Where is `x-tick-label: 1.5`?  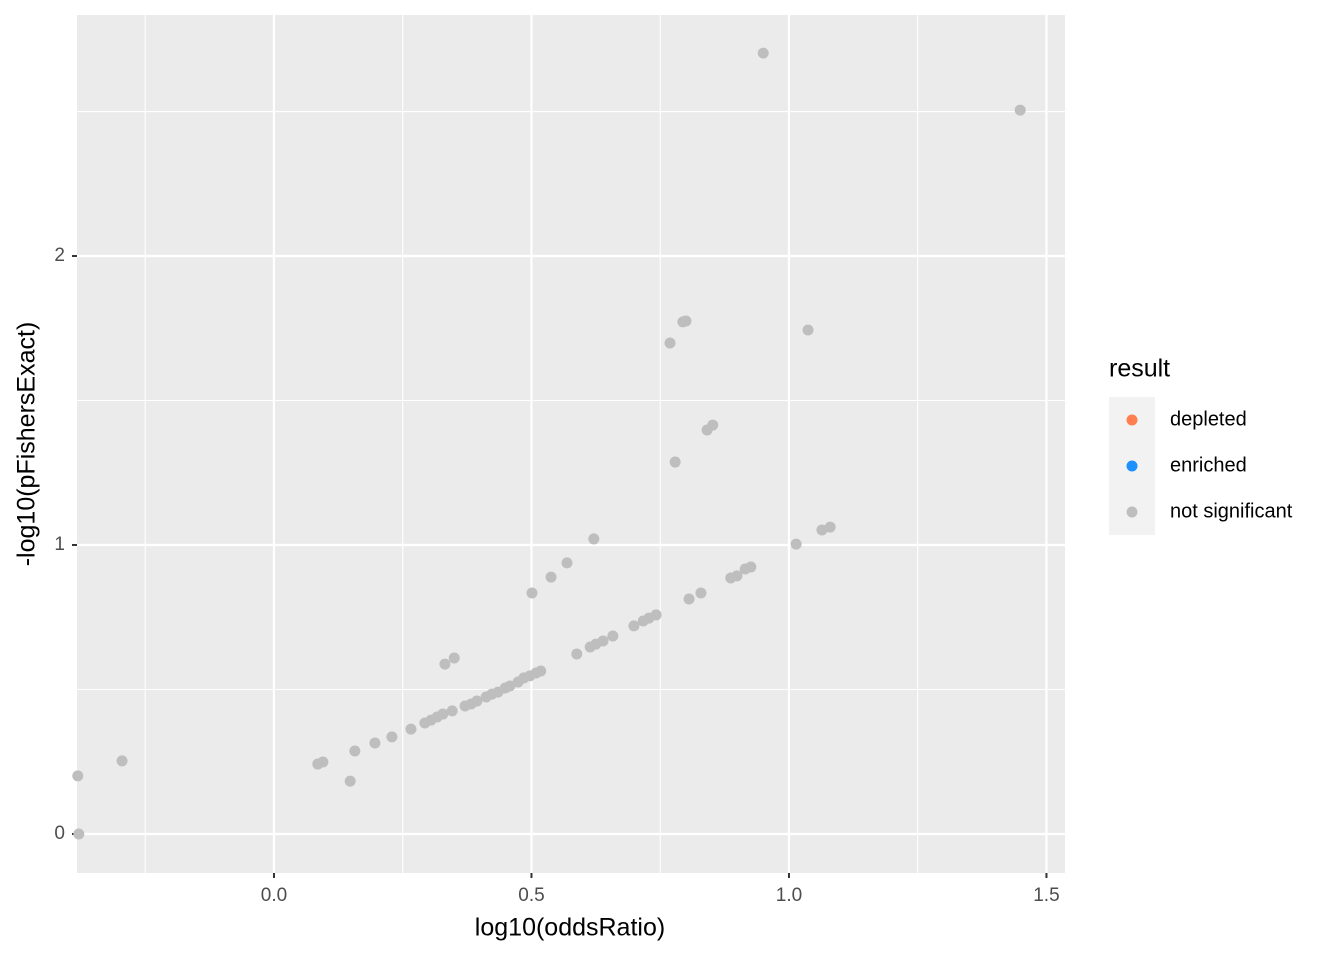
x-tick-label: 1.5 is located at coordinates (1046, 895).